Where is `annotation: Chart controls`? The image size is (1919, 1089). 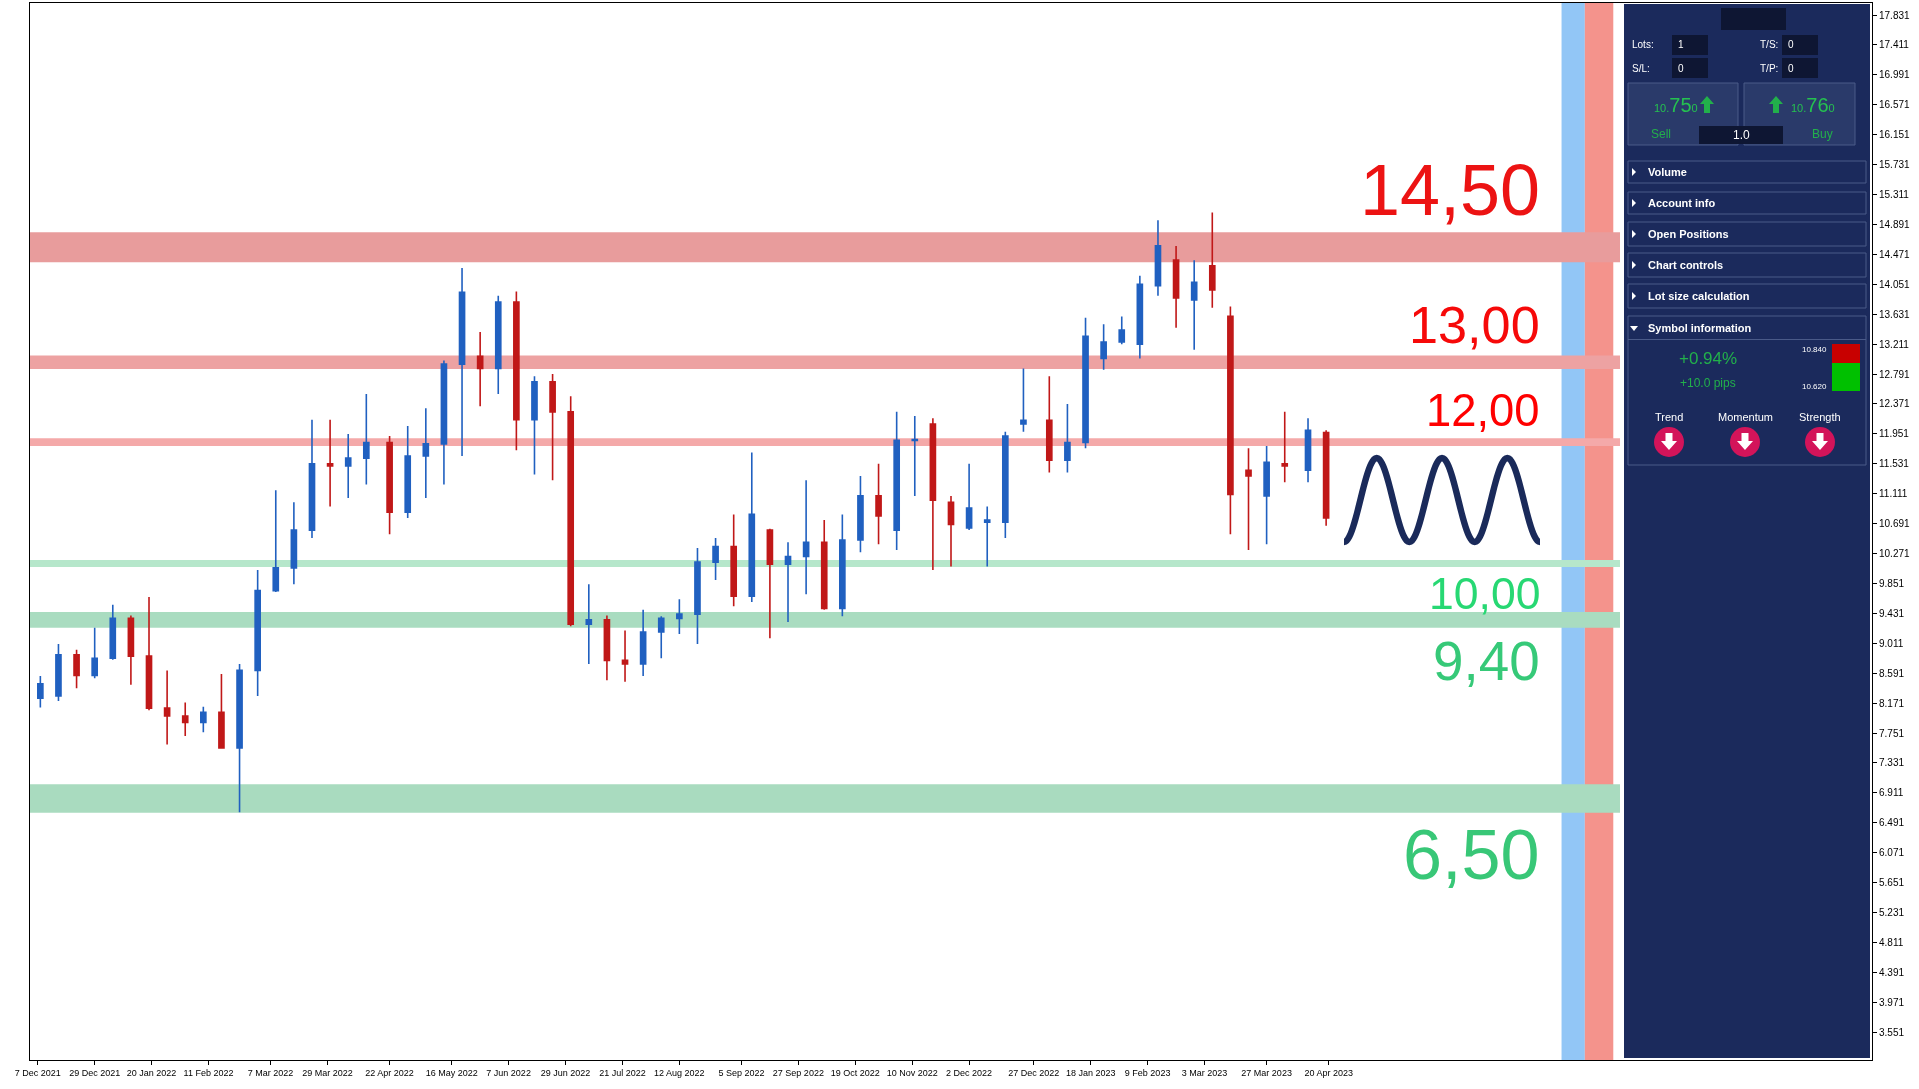 annotation: Chart controls is located at coordinates (1686, 265).